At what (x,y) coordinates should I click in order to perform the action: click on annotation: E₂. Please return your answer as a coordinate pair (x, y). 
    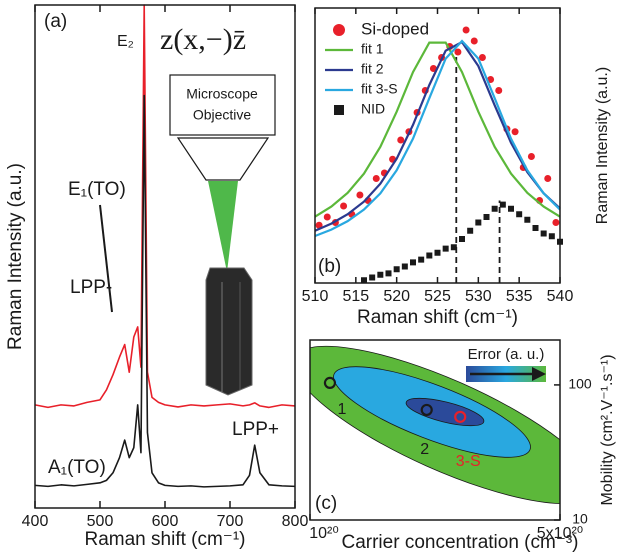
    Looking at the image, I should click on (125, 41).